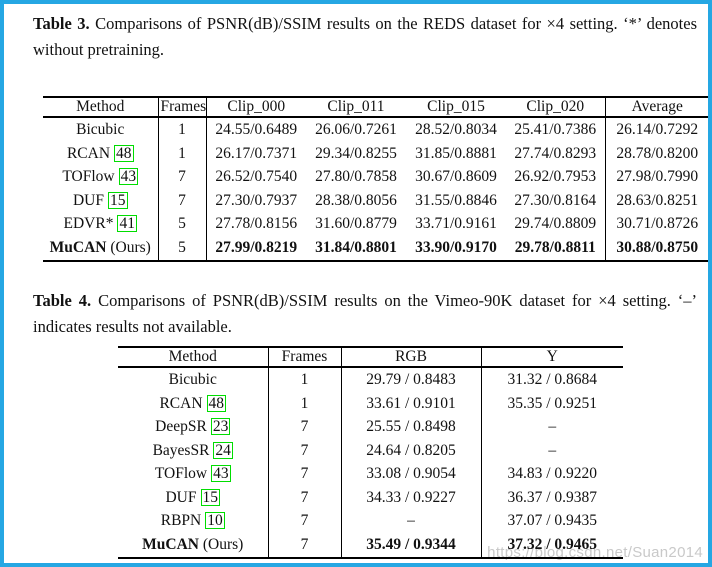  Describe the element at coordinates (411, 521) in the screenshot. I see `cell-rgb: –` at that location.